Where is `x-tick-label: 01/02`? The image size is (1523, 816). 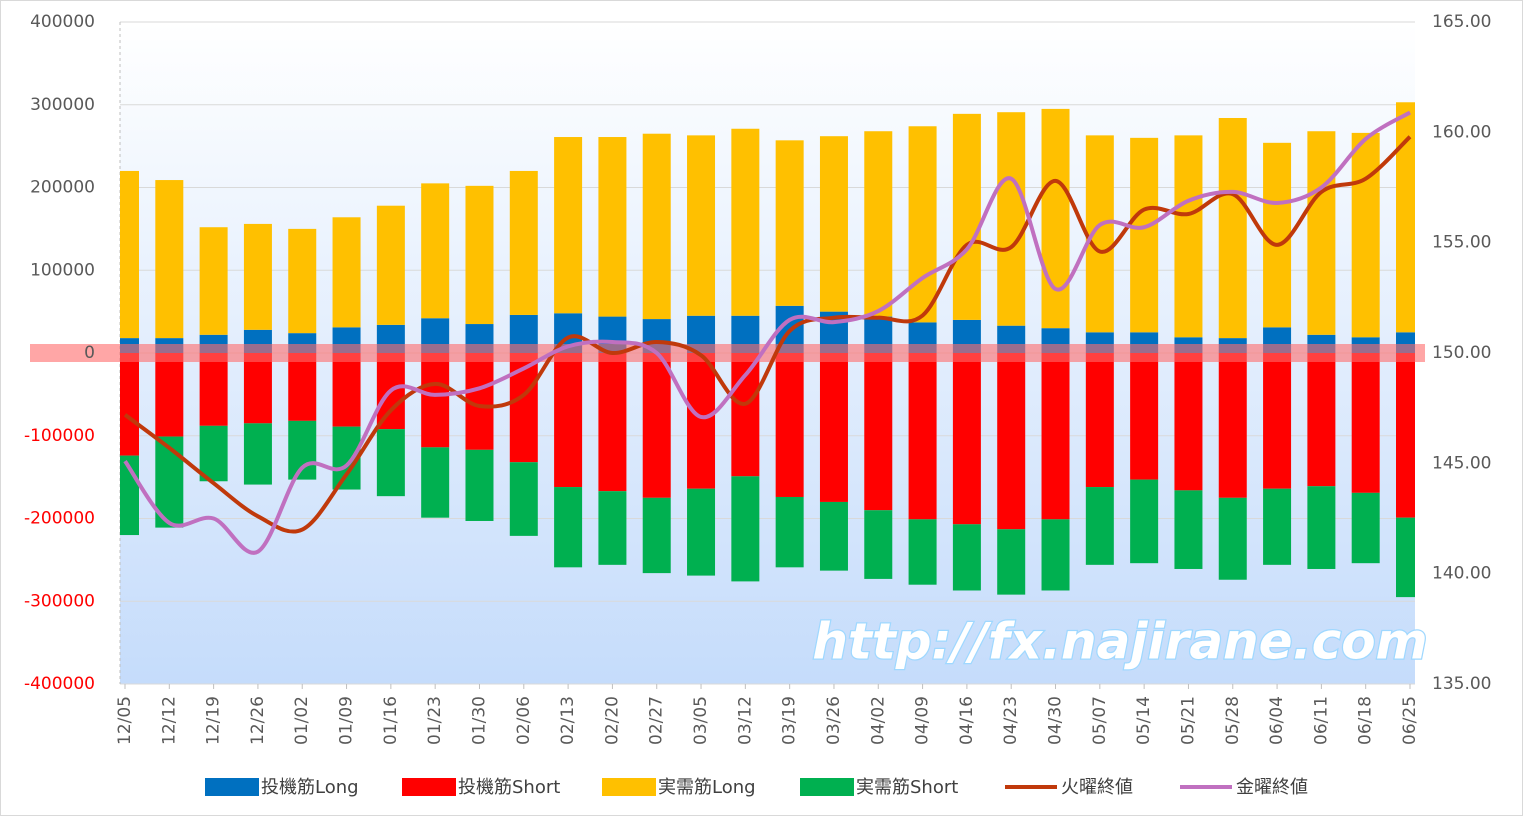 x-tick-label: 01/02 is located at coordinates (302, 720).